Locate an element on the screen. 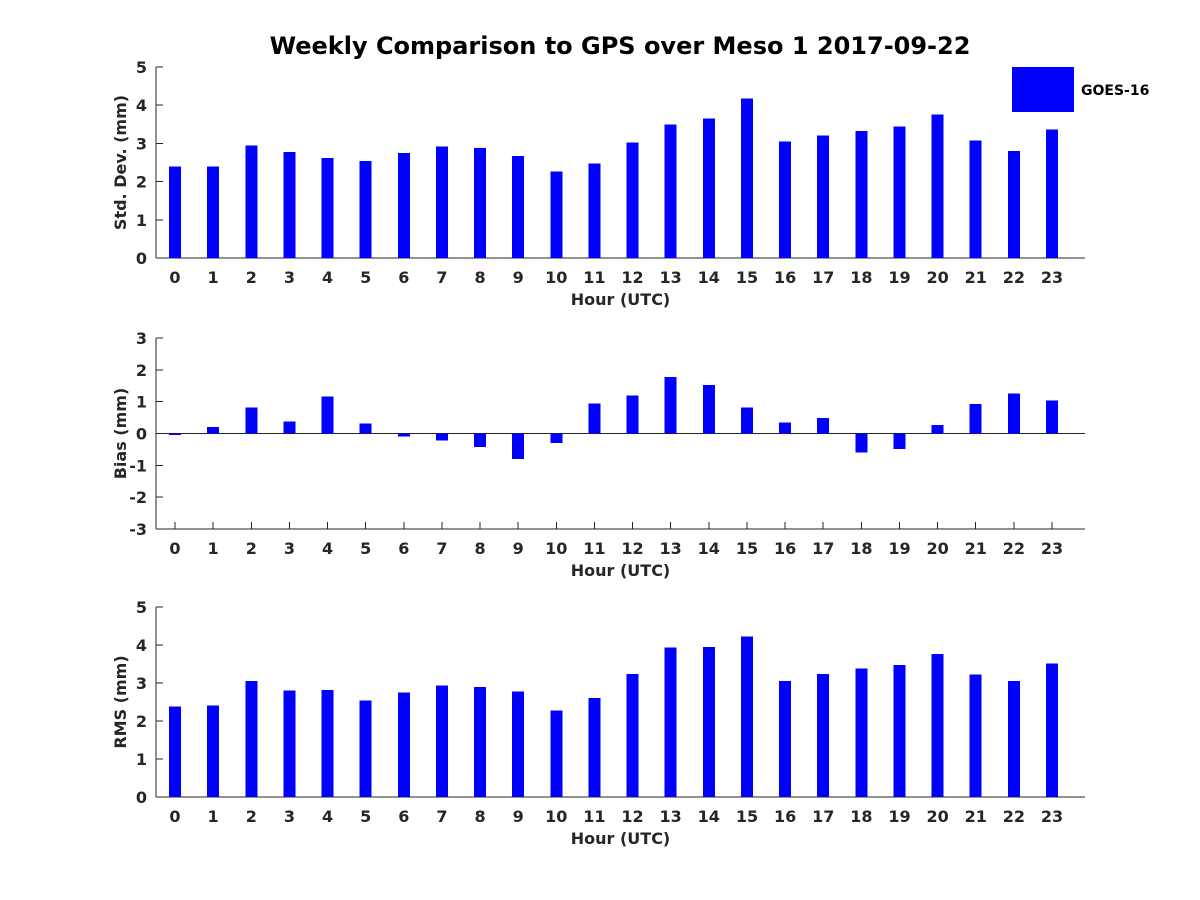 The image size is (1200, 900). rms-x-tick-label: 21 is located at coordinates (976, 816).